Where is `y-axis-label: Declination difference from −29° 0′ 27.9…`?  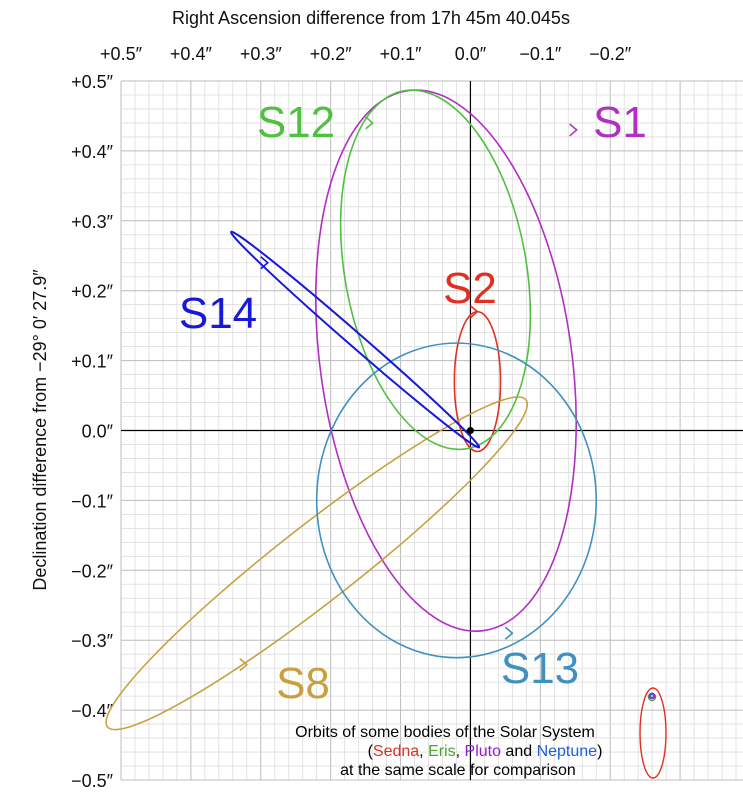 y-axis-label: Declination difference from −29° 0′ 27.9… is located at coordinates (40, 430).